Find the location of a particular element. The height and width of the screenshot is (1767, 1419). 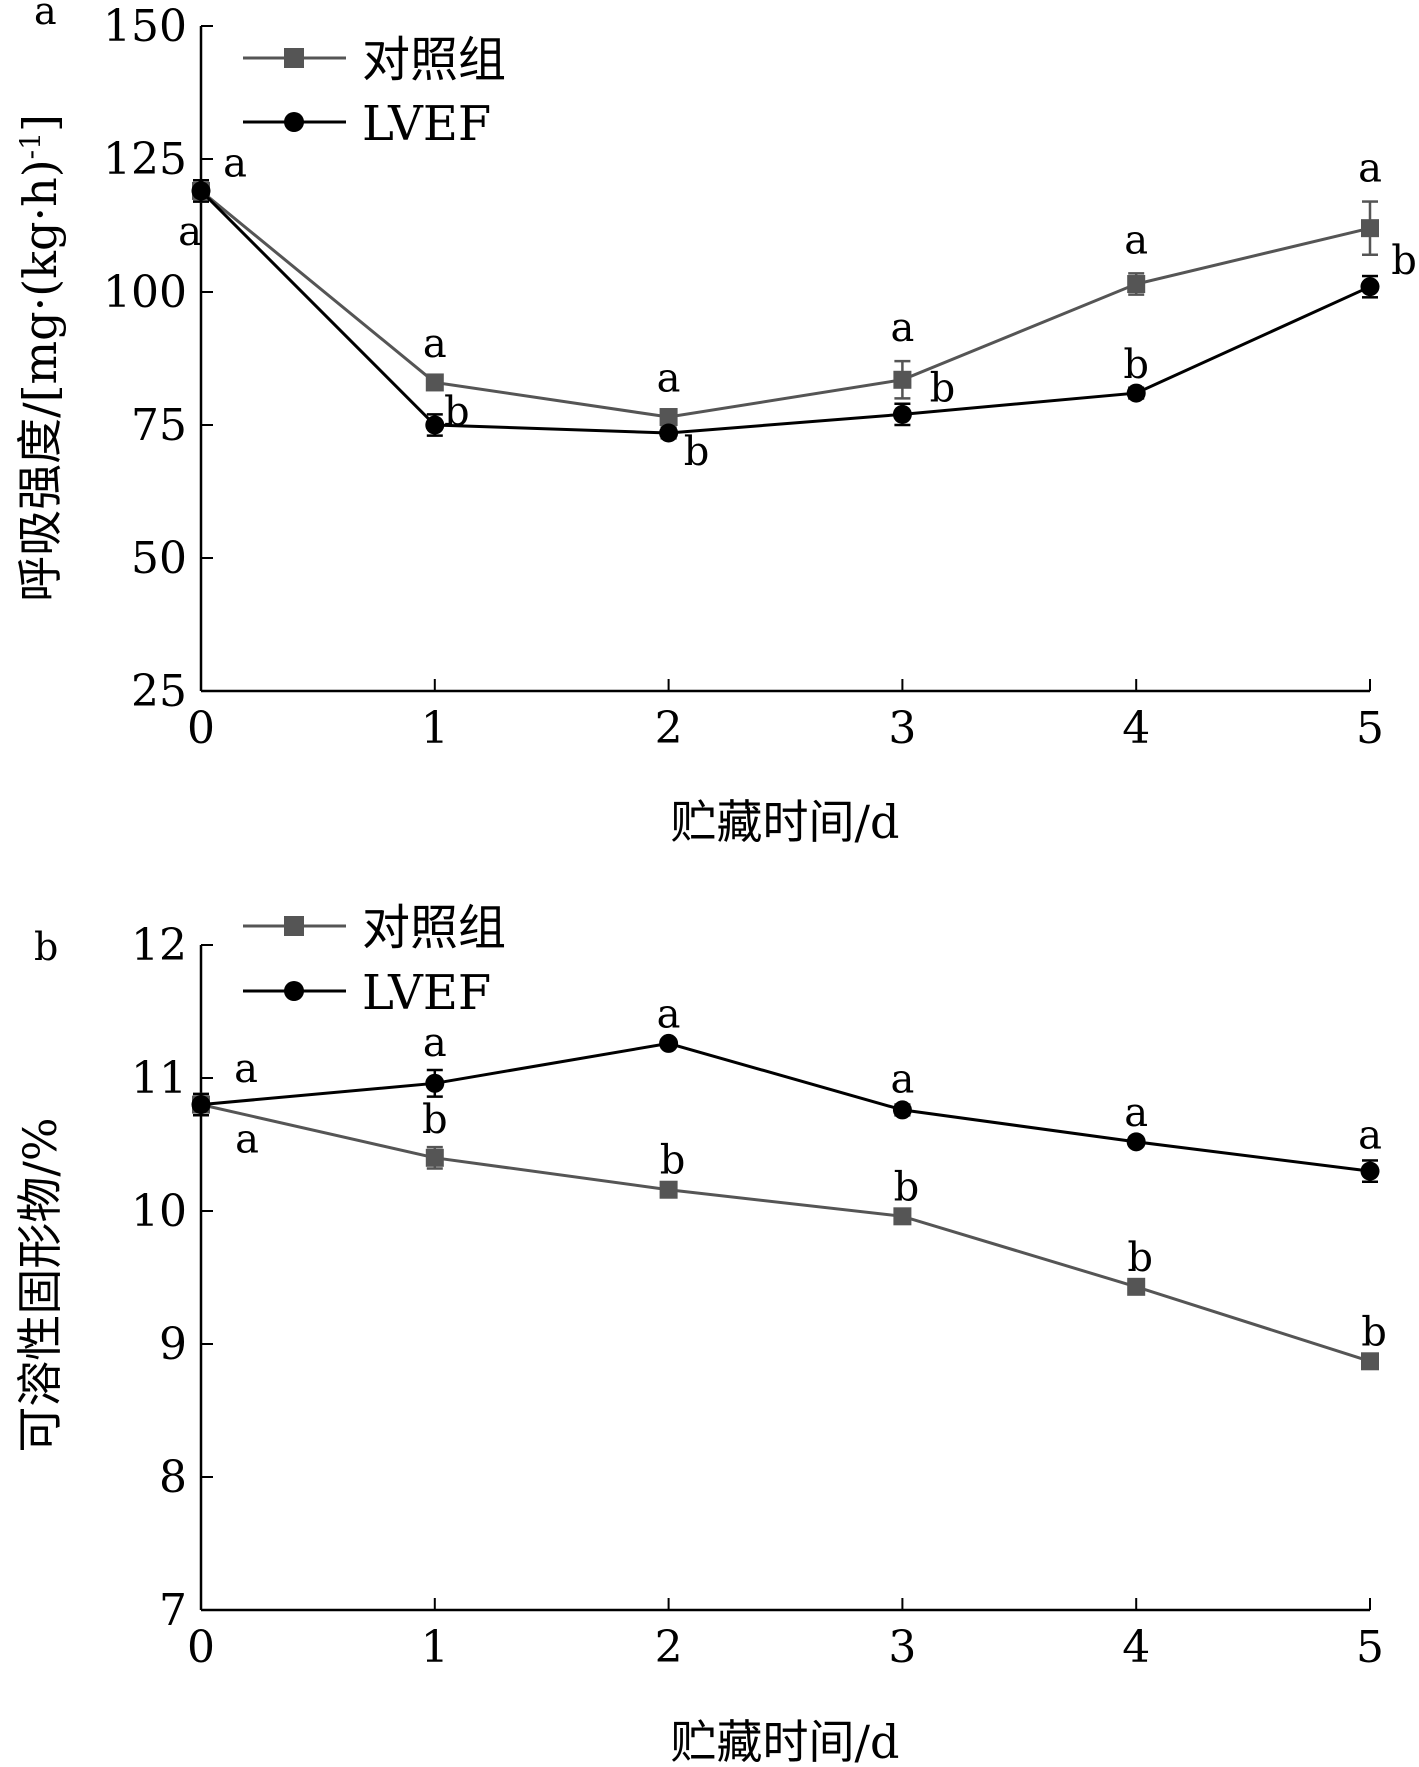

x-tick-label-b: 4 is located at coordinates (1136, 1647).